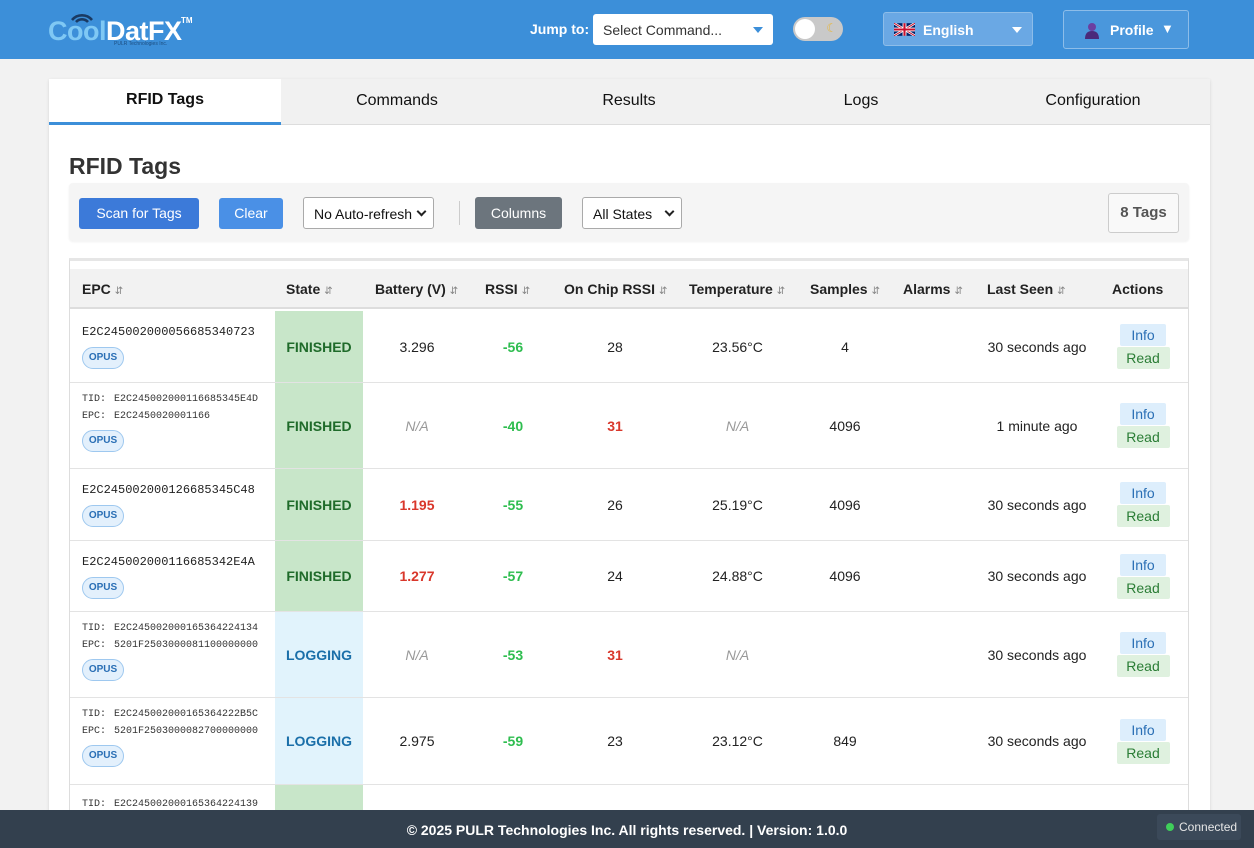 Image resolution: width=1254 pixels, height=848 pixels. I want to click on column-header-label: Actions, so click(1138, 289).